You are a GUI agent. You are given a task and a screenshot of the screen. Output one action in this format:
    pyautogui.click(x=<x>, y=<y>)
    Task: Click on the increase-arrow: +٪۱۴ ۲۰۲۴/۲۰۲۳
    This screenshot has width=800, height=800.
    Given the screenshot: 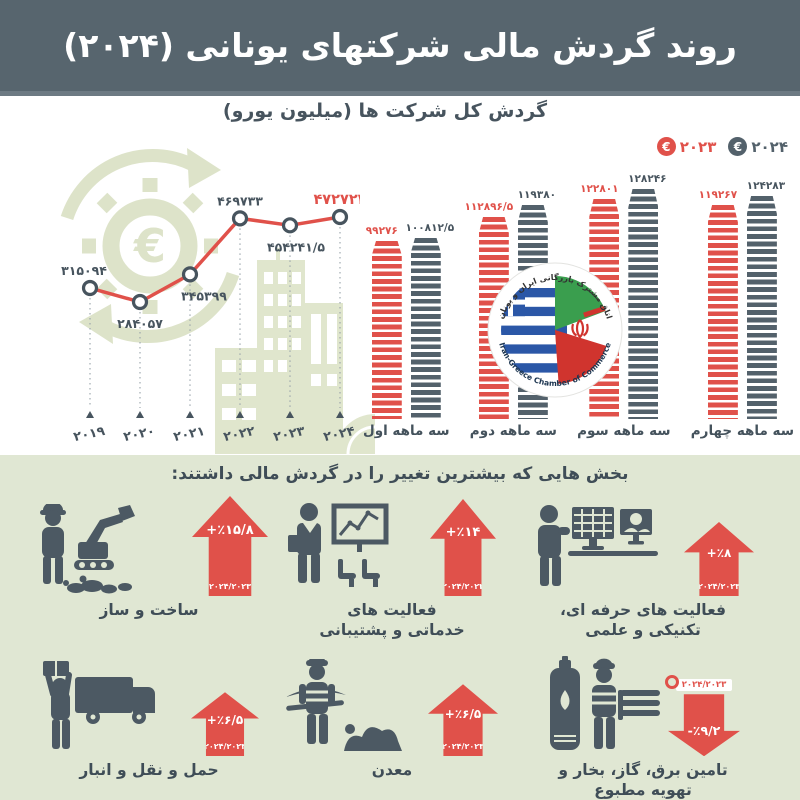 What is the action you would take?
    pyautogui.click(x=463, y=547)
    